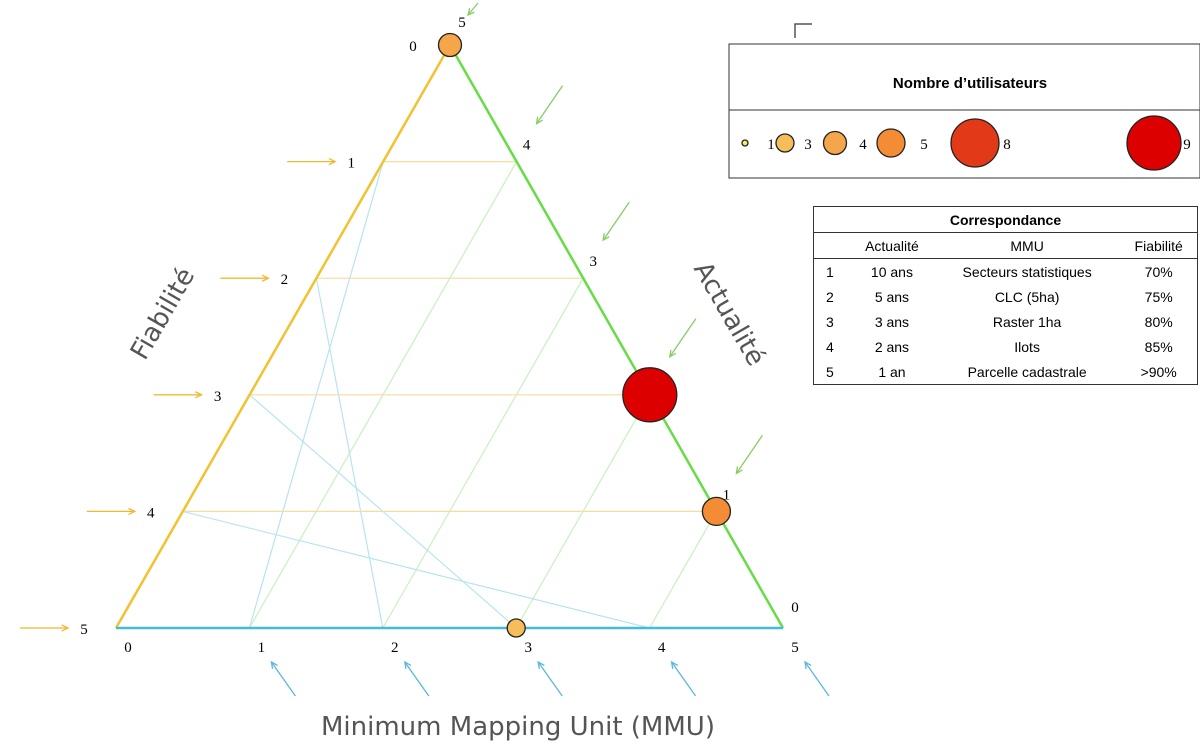 This screenshot has height=744, width=1200. Describe the element at coordinates (163, 314) in the screenshot. I see `left-axis-title: Fiabilité` at that location.